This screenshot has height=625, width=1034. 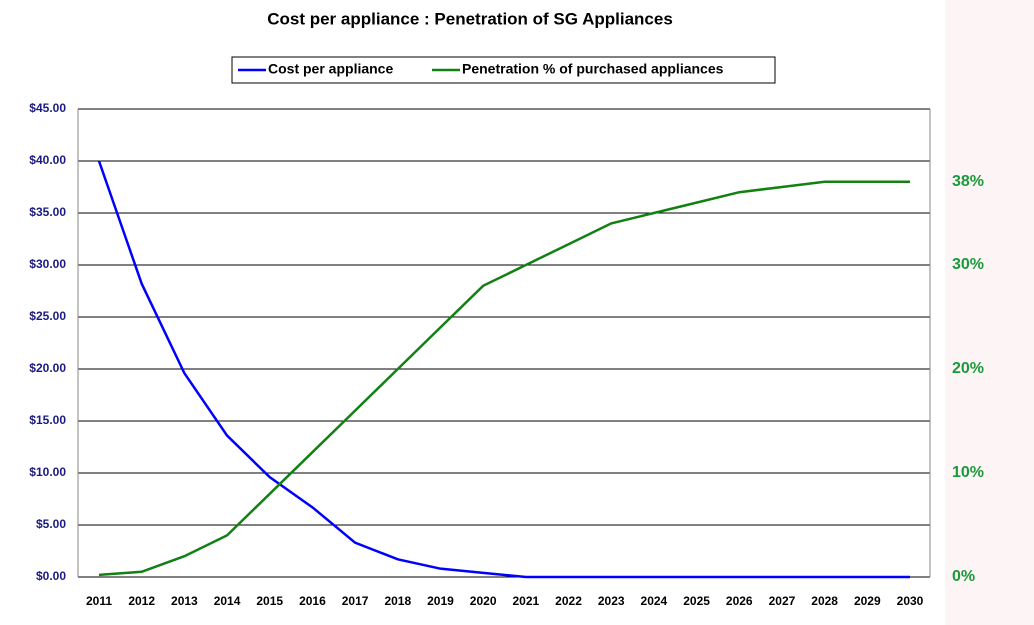 I want to click on y2-tick-label: 30%, so click(x=968, y=264).